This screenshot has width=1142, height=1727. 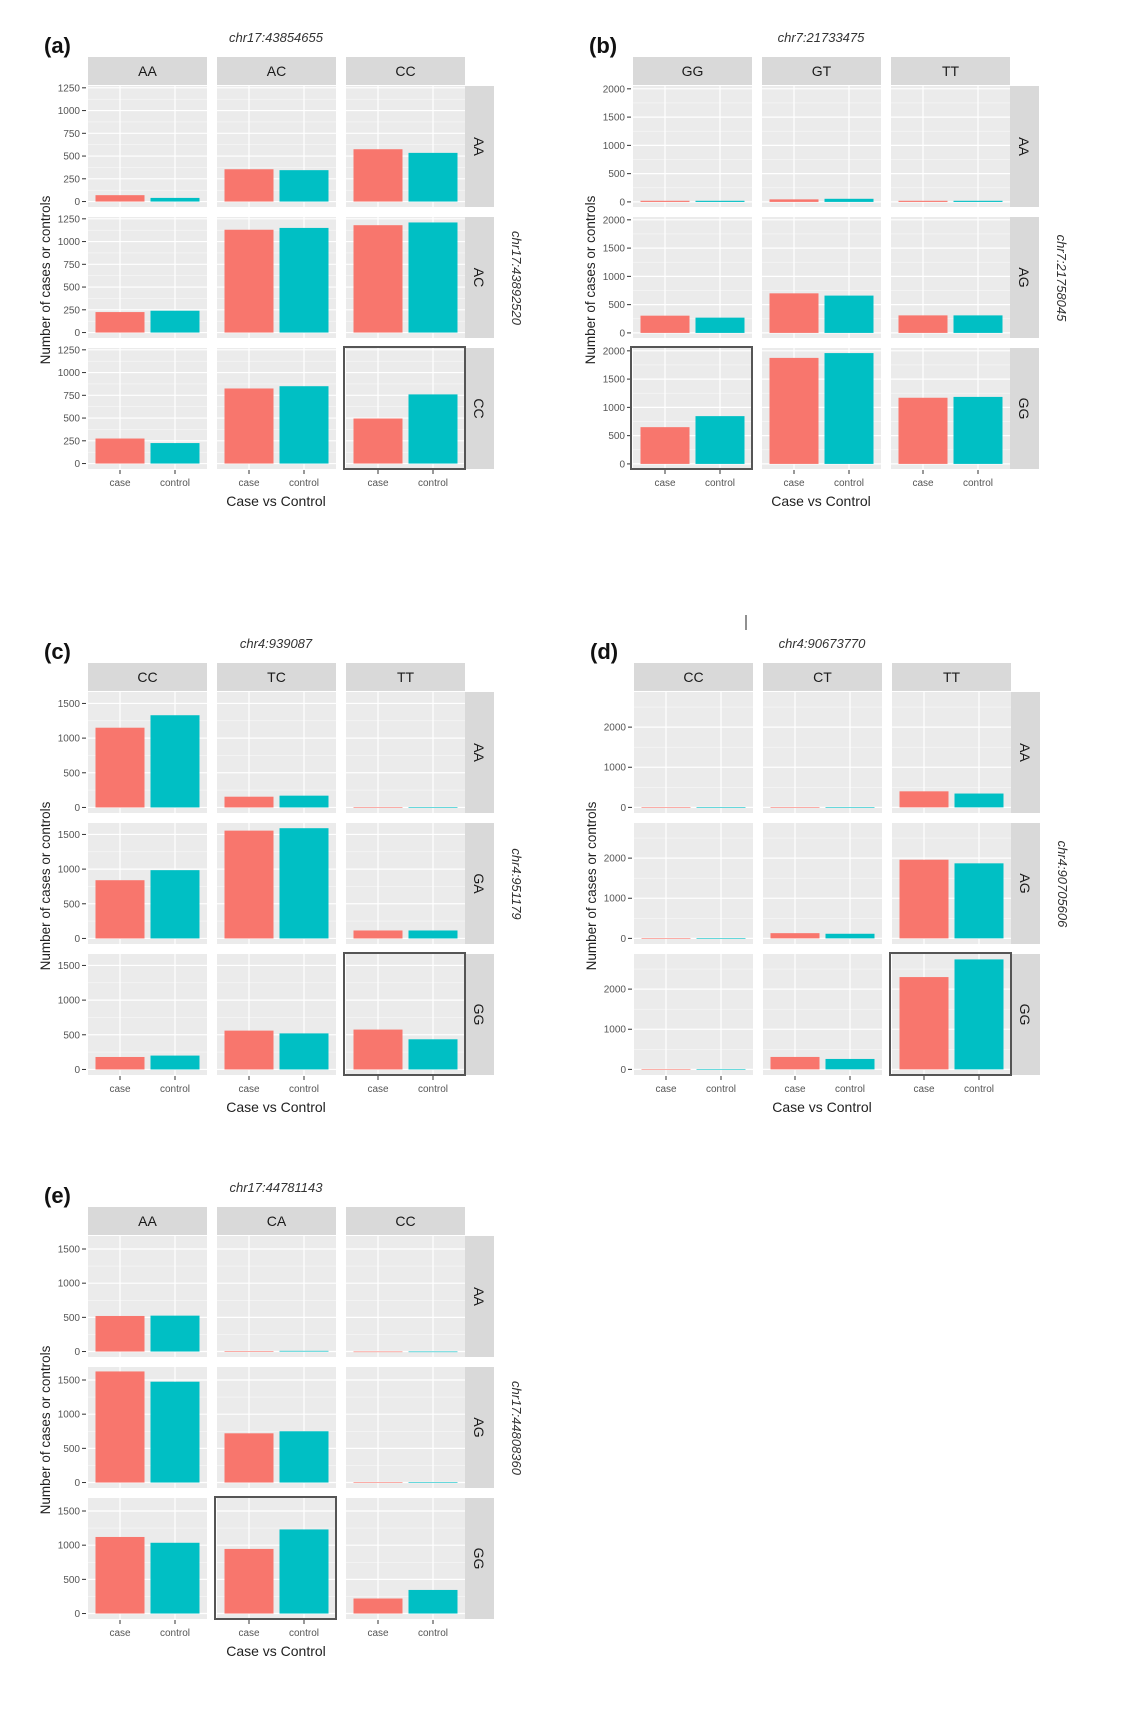 What do you see at coordinates (276, 1187) in the screenshot?
I see `chart-title: chr17:44781143` at bounding box center [276, 1187].